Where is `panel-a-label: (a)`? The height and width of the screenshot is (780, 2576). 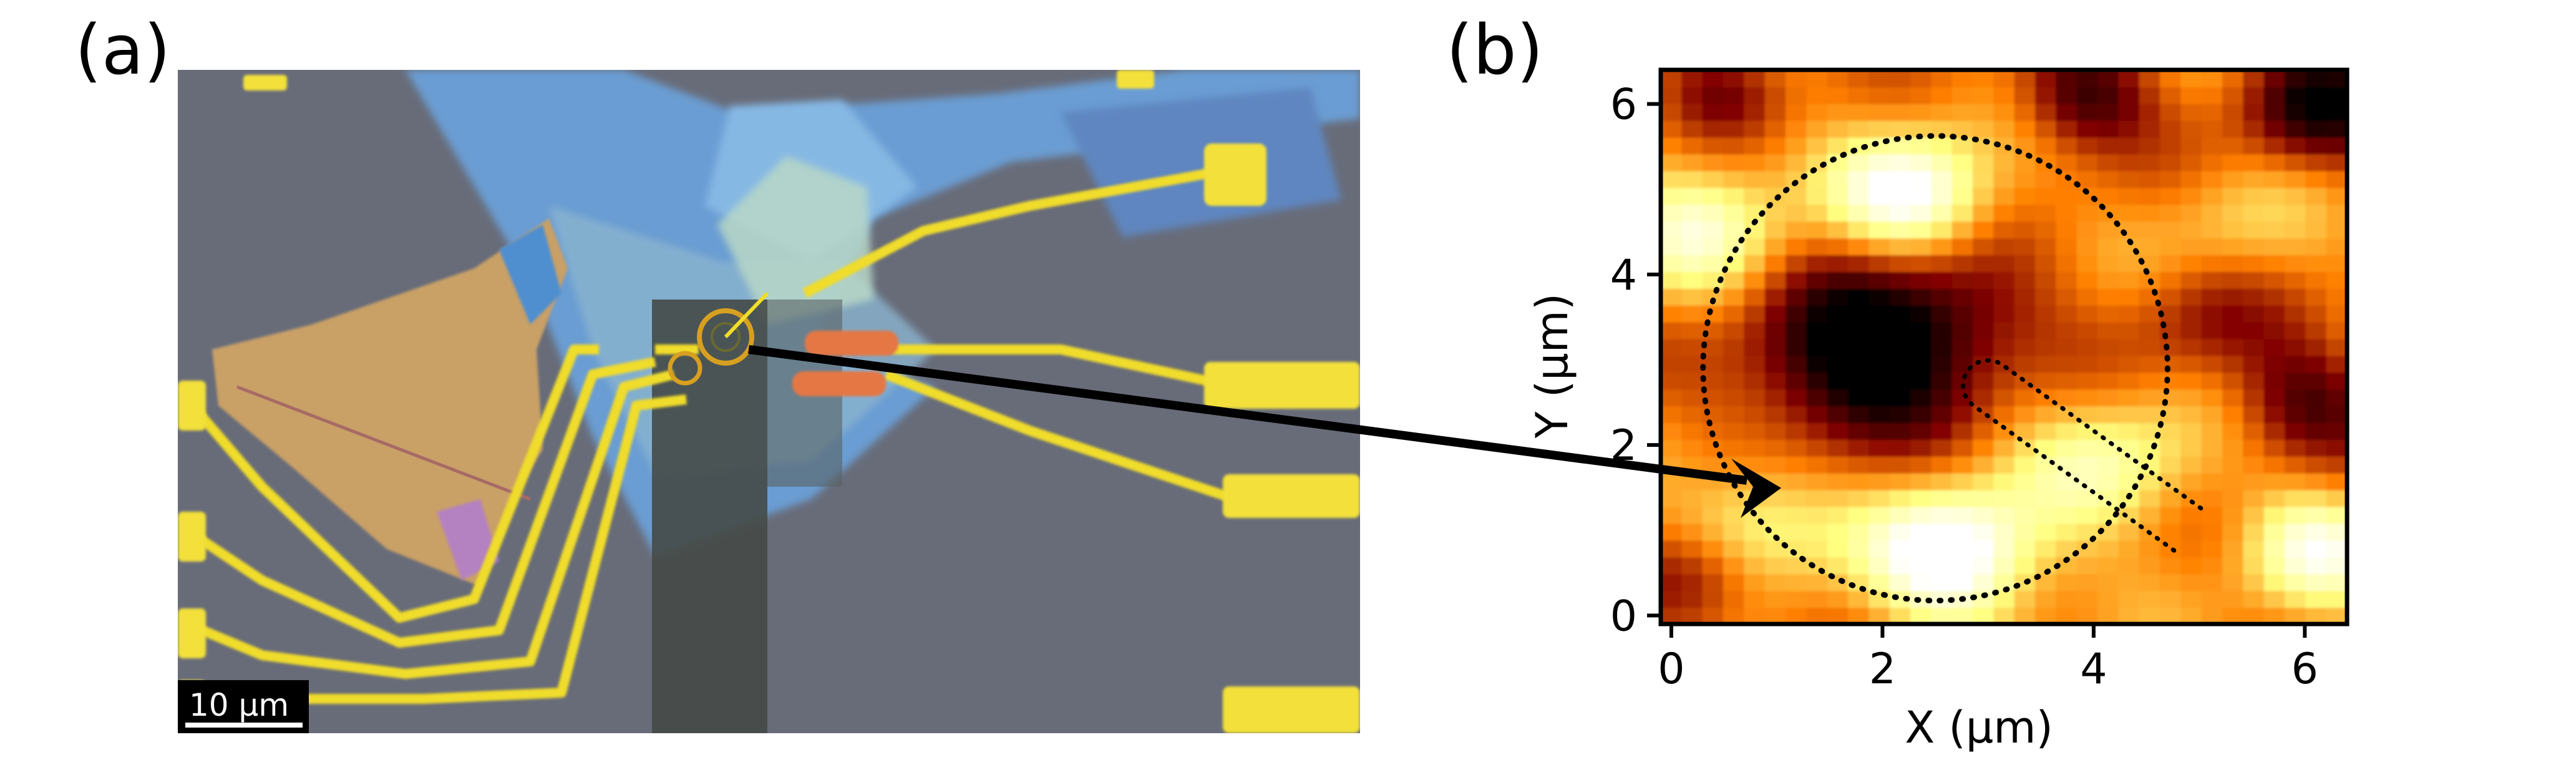 panel-a-label: (a) is located at coordinates (122, 50).